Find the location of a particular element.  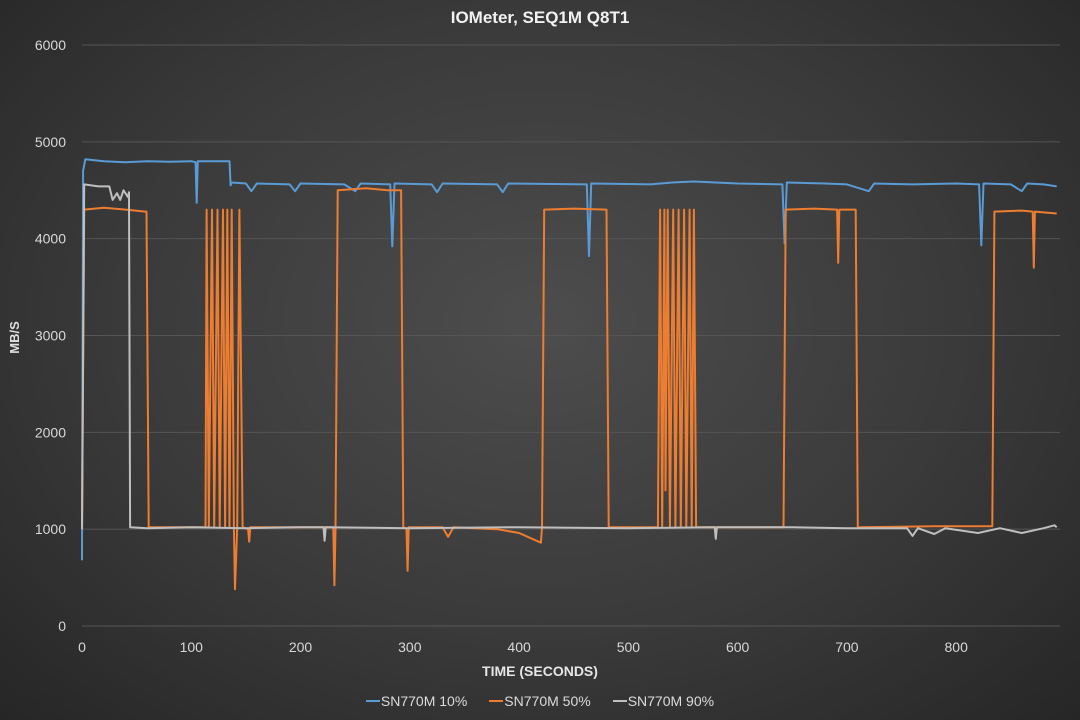

legend-item-50: SN770M 50% is located at coordinates (540, 701).